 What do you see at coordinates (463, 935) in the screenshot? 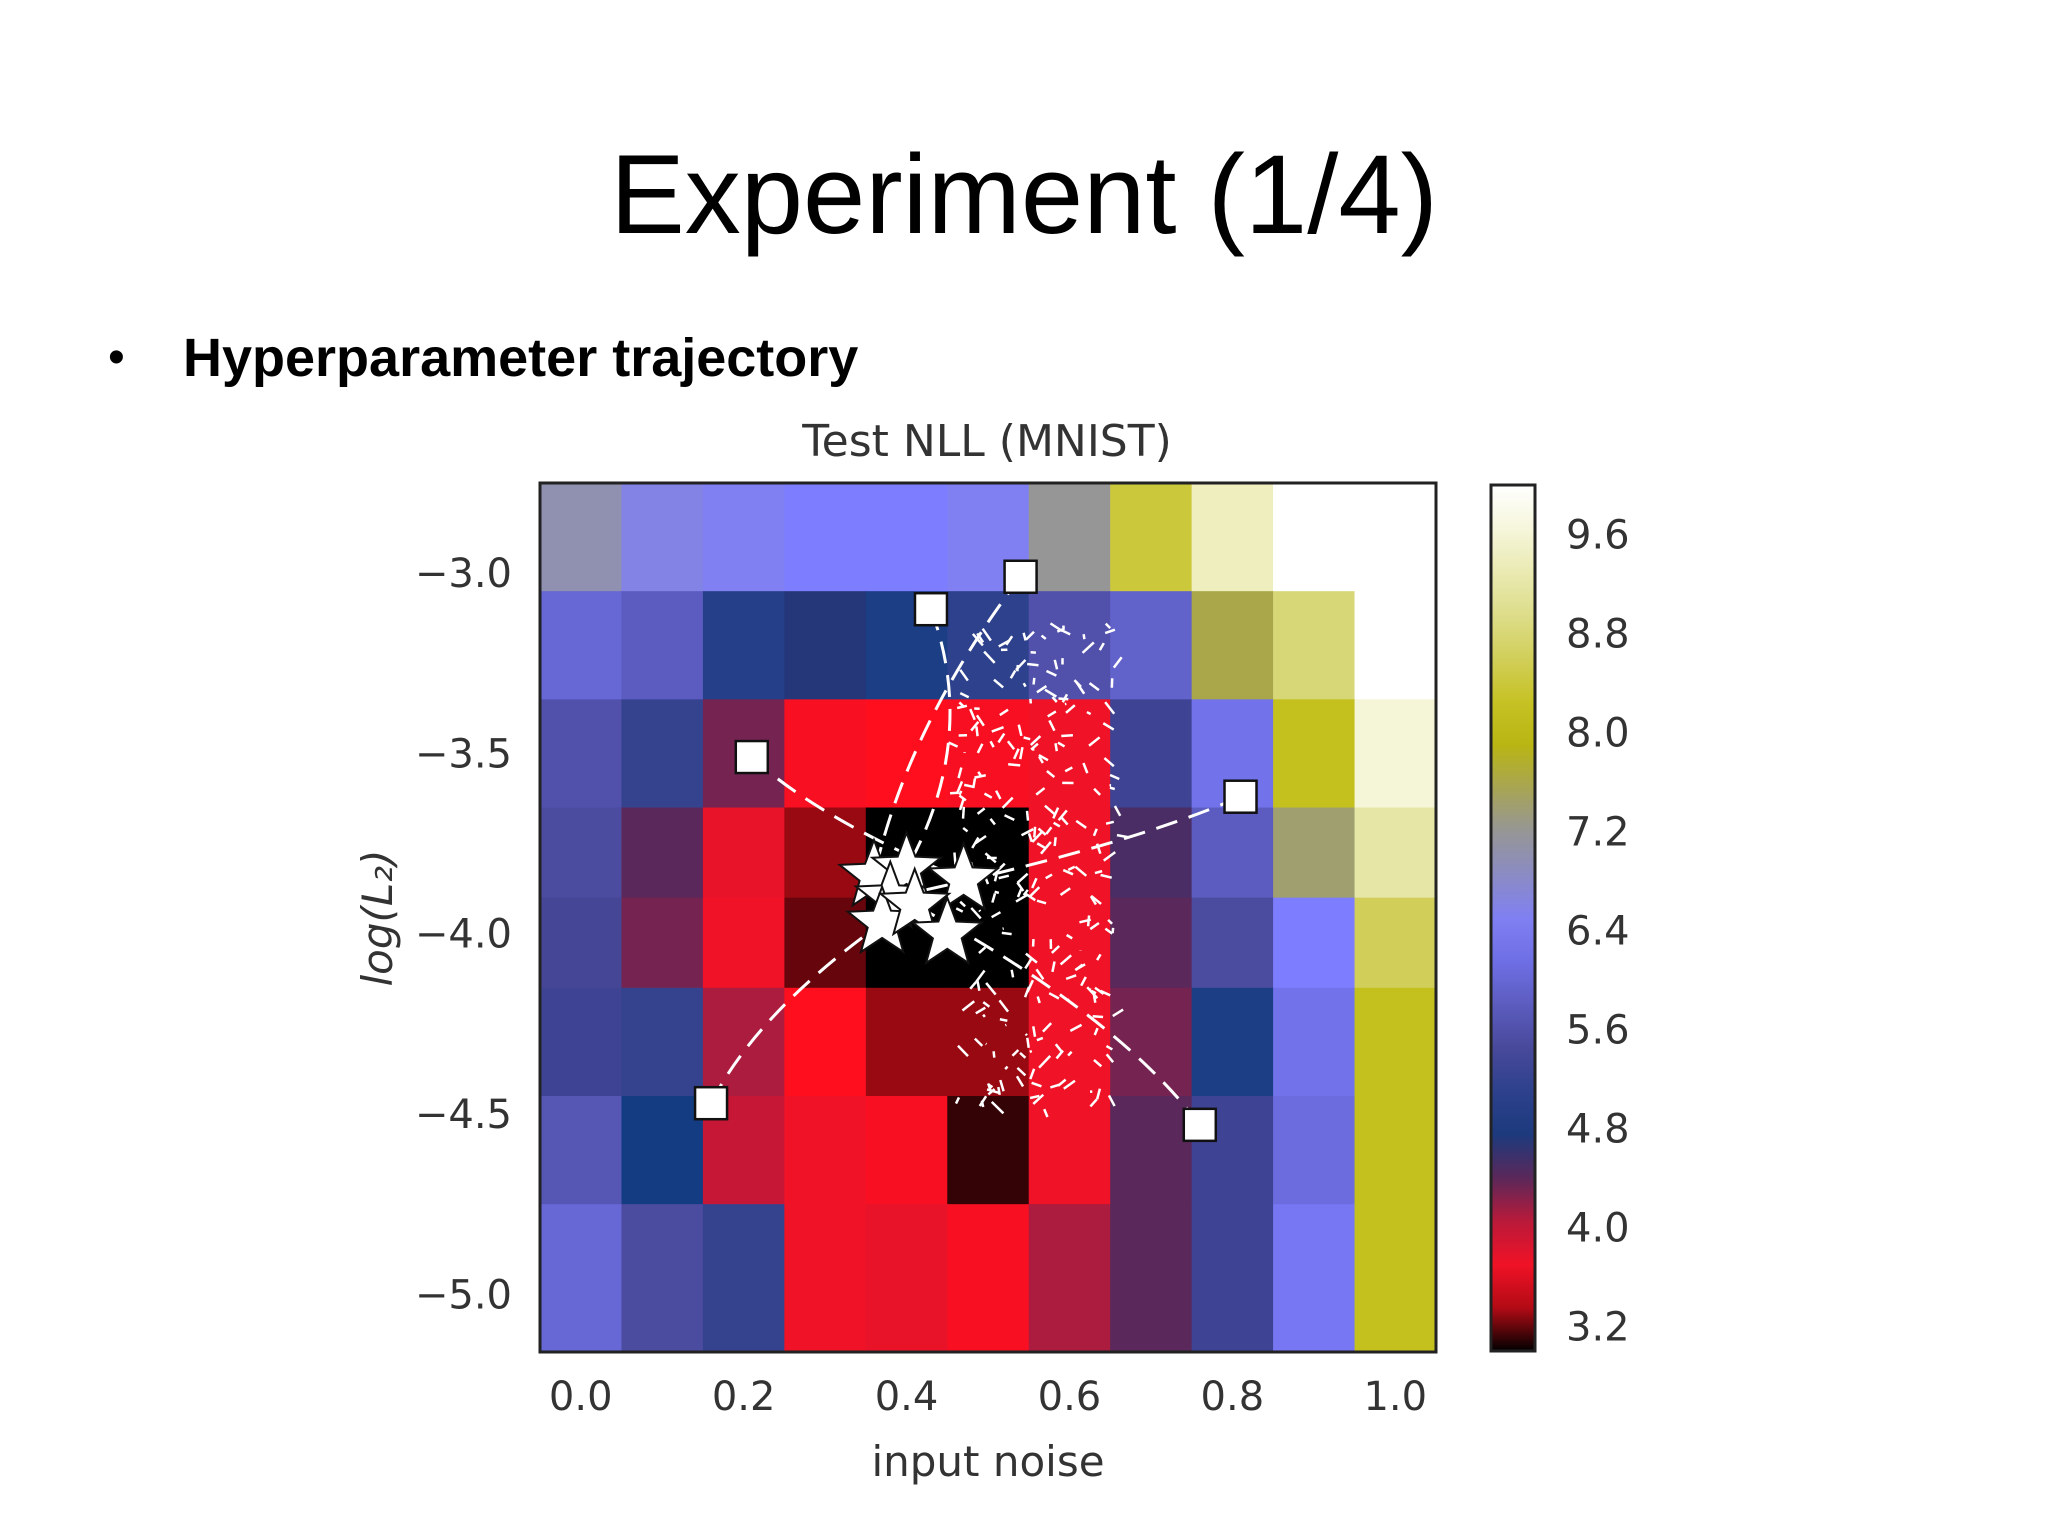
I see `y-tick-label: −4.0` at bounding box center [463, 935].